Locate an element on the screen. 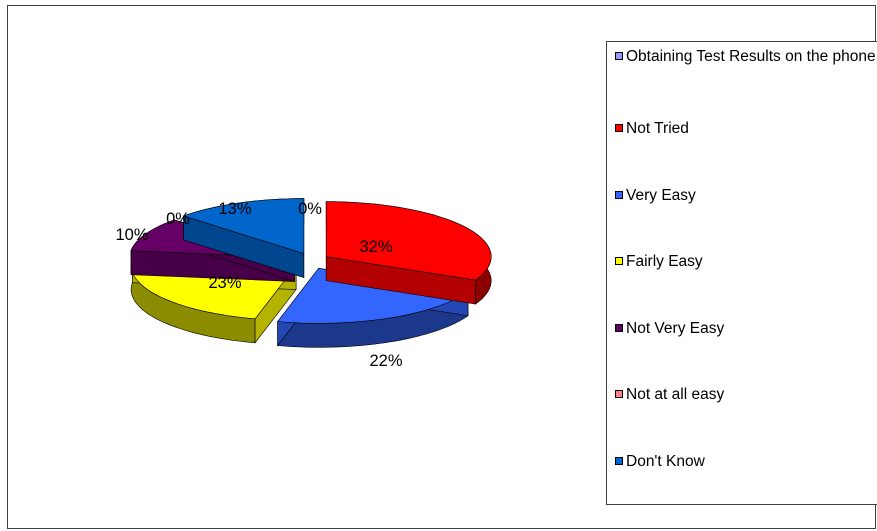 The height and width of the screenshot is (531, 877). pie-slice-don-t-know is located at coordinates (243, 238).